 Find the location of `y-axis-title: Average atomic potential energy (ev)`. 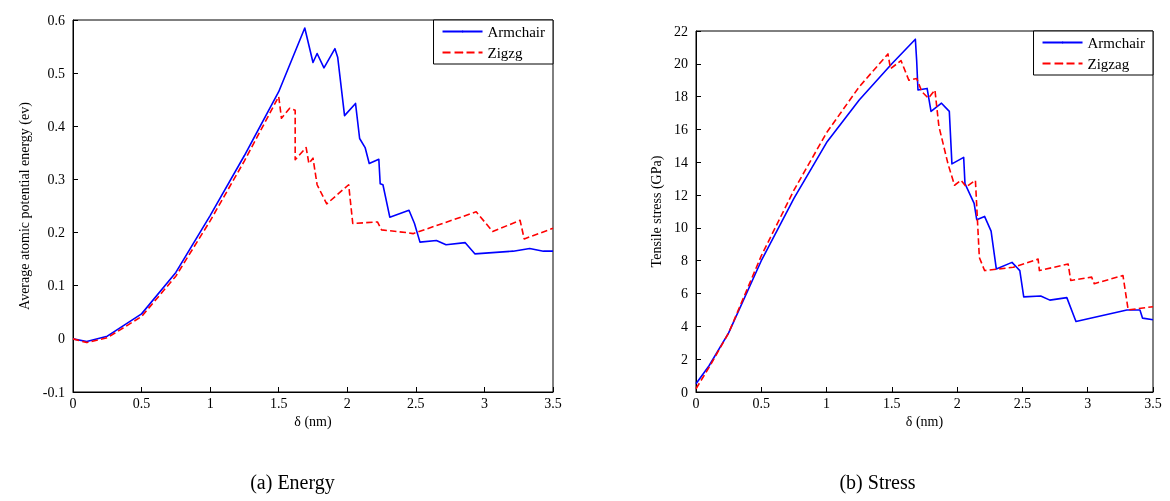

y-axis-title: Average atomic potential energy (ev) is located at coordinates (25, 205).